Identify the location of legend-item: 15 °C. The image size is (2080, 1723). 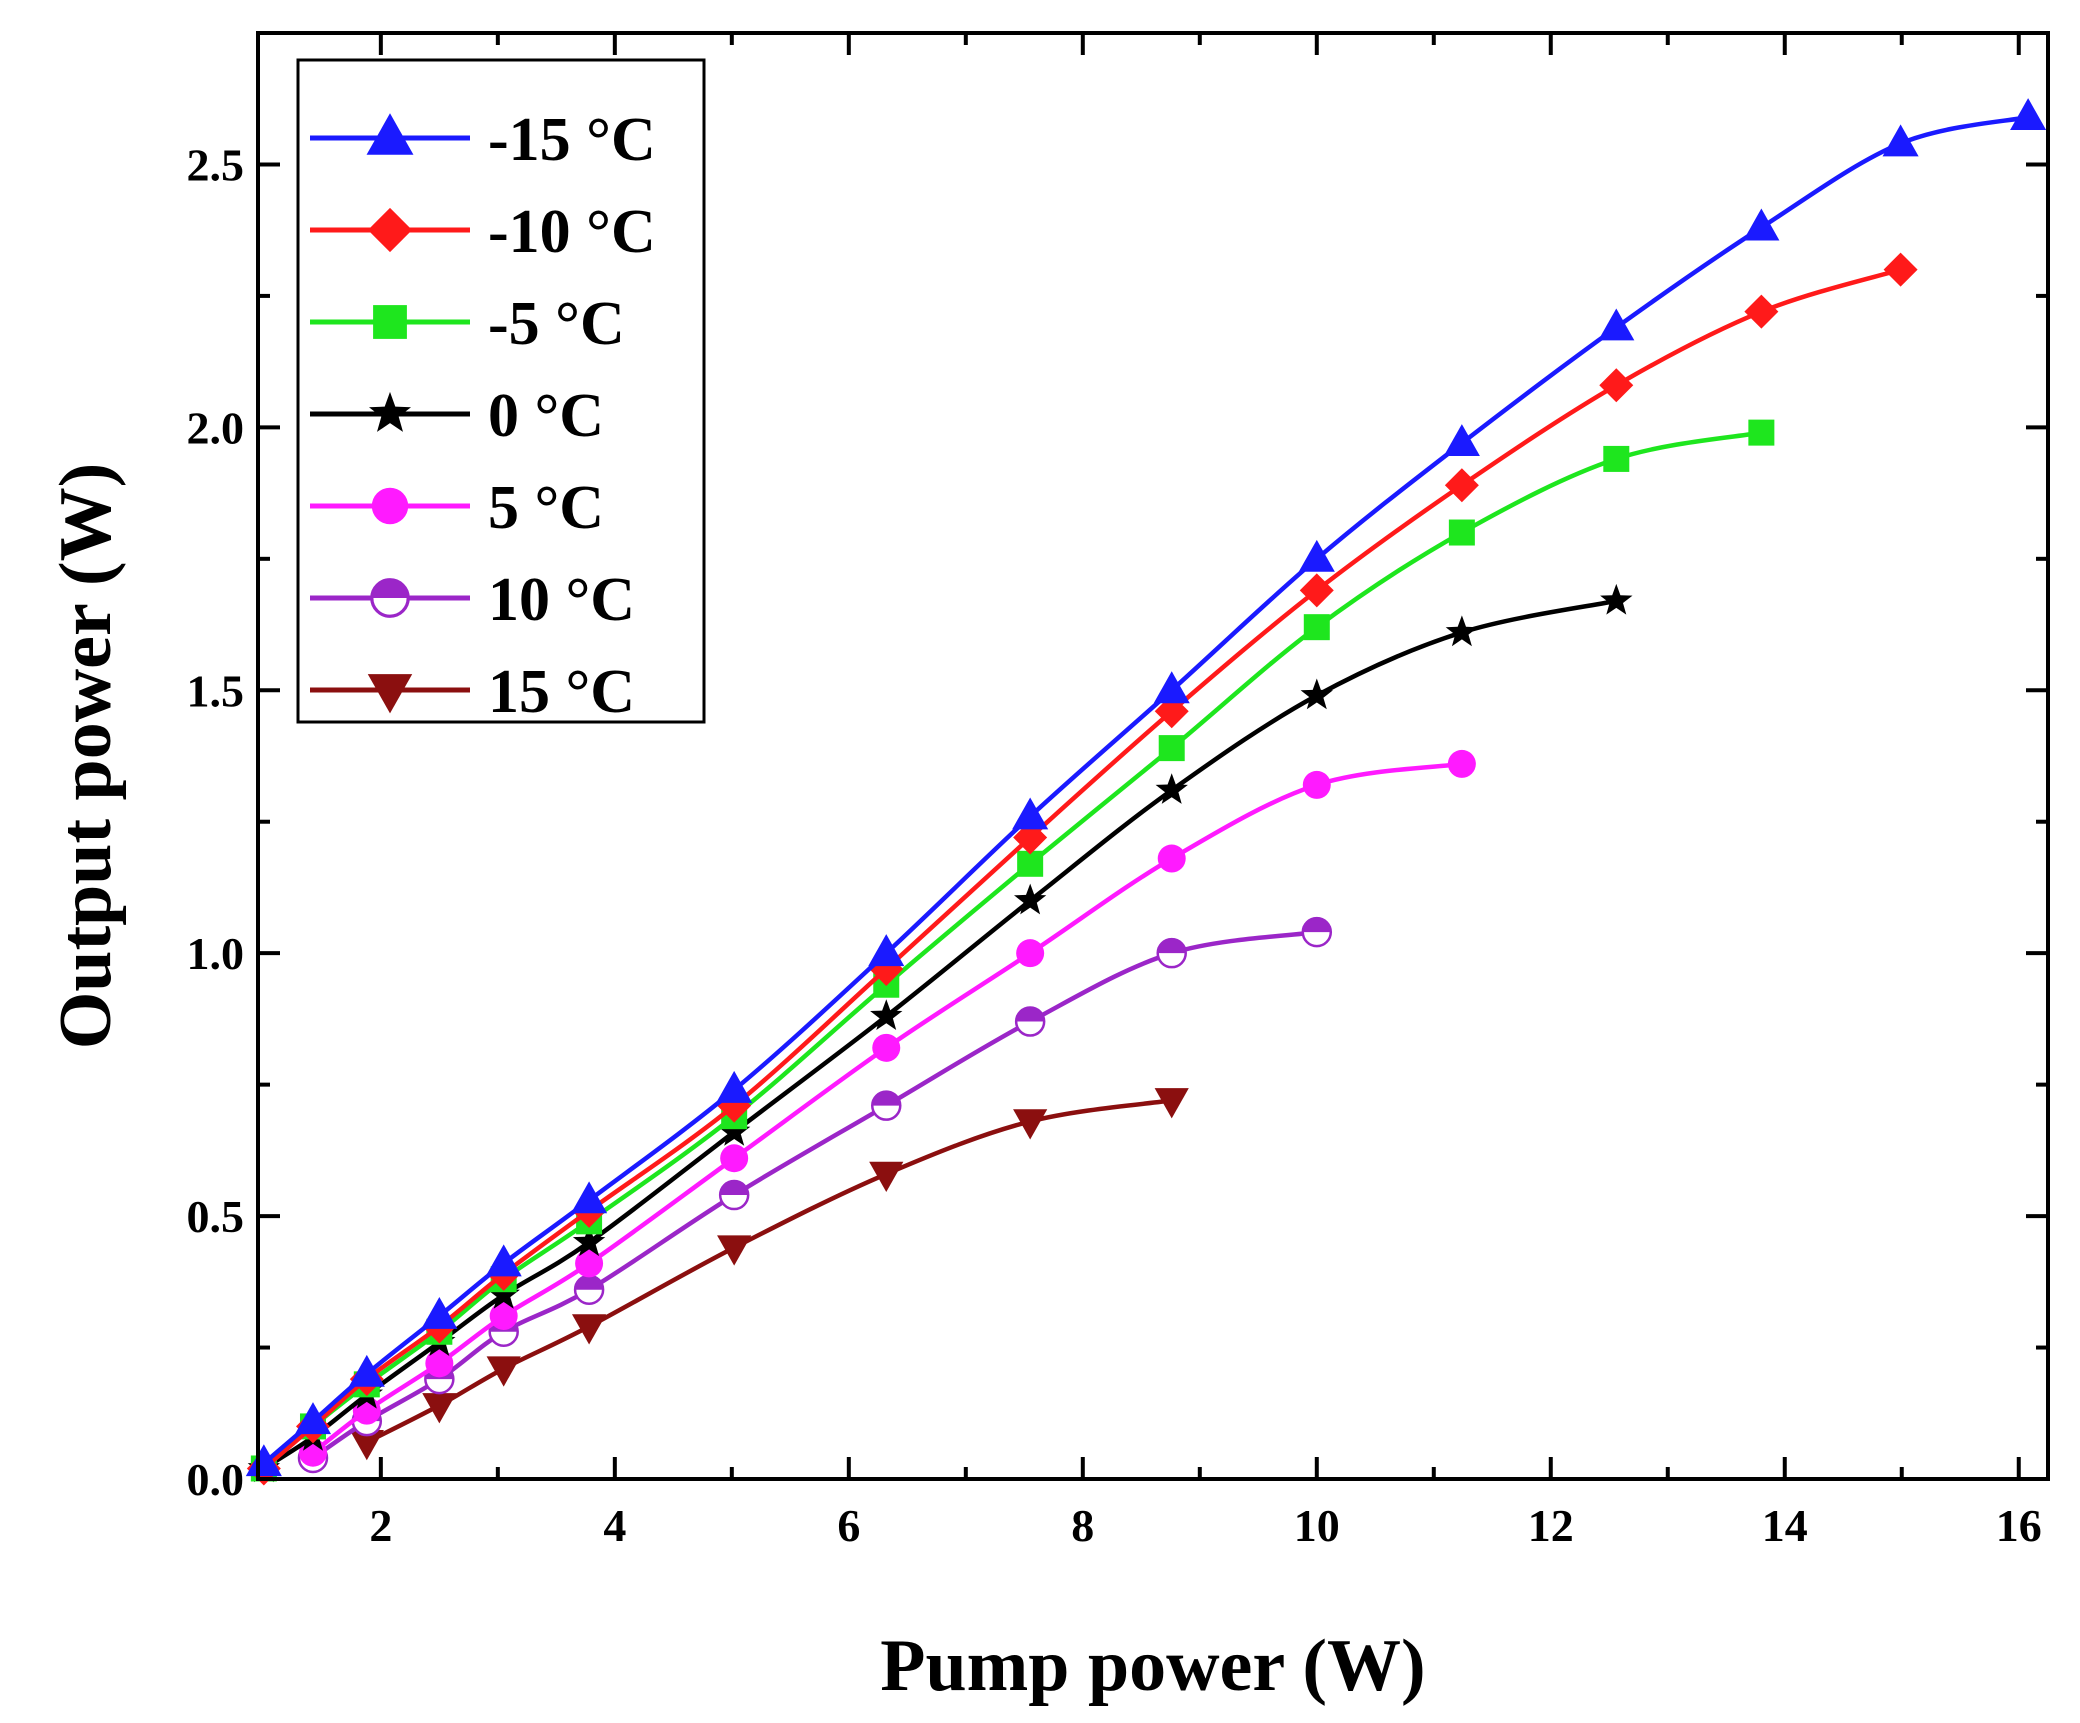
(472, 692).